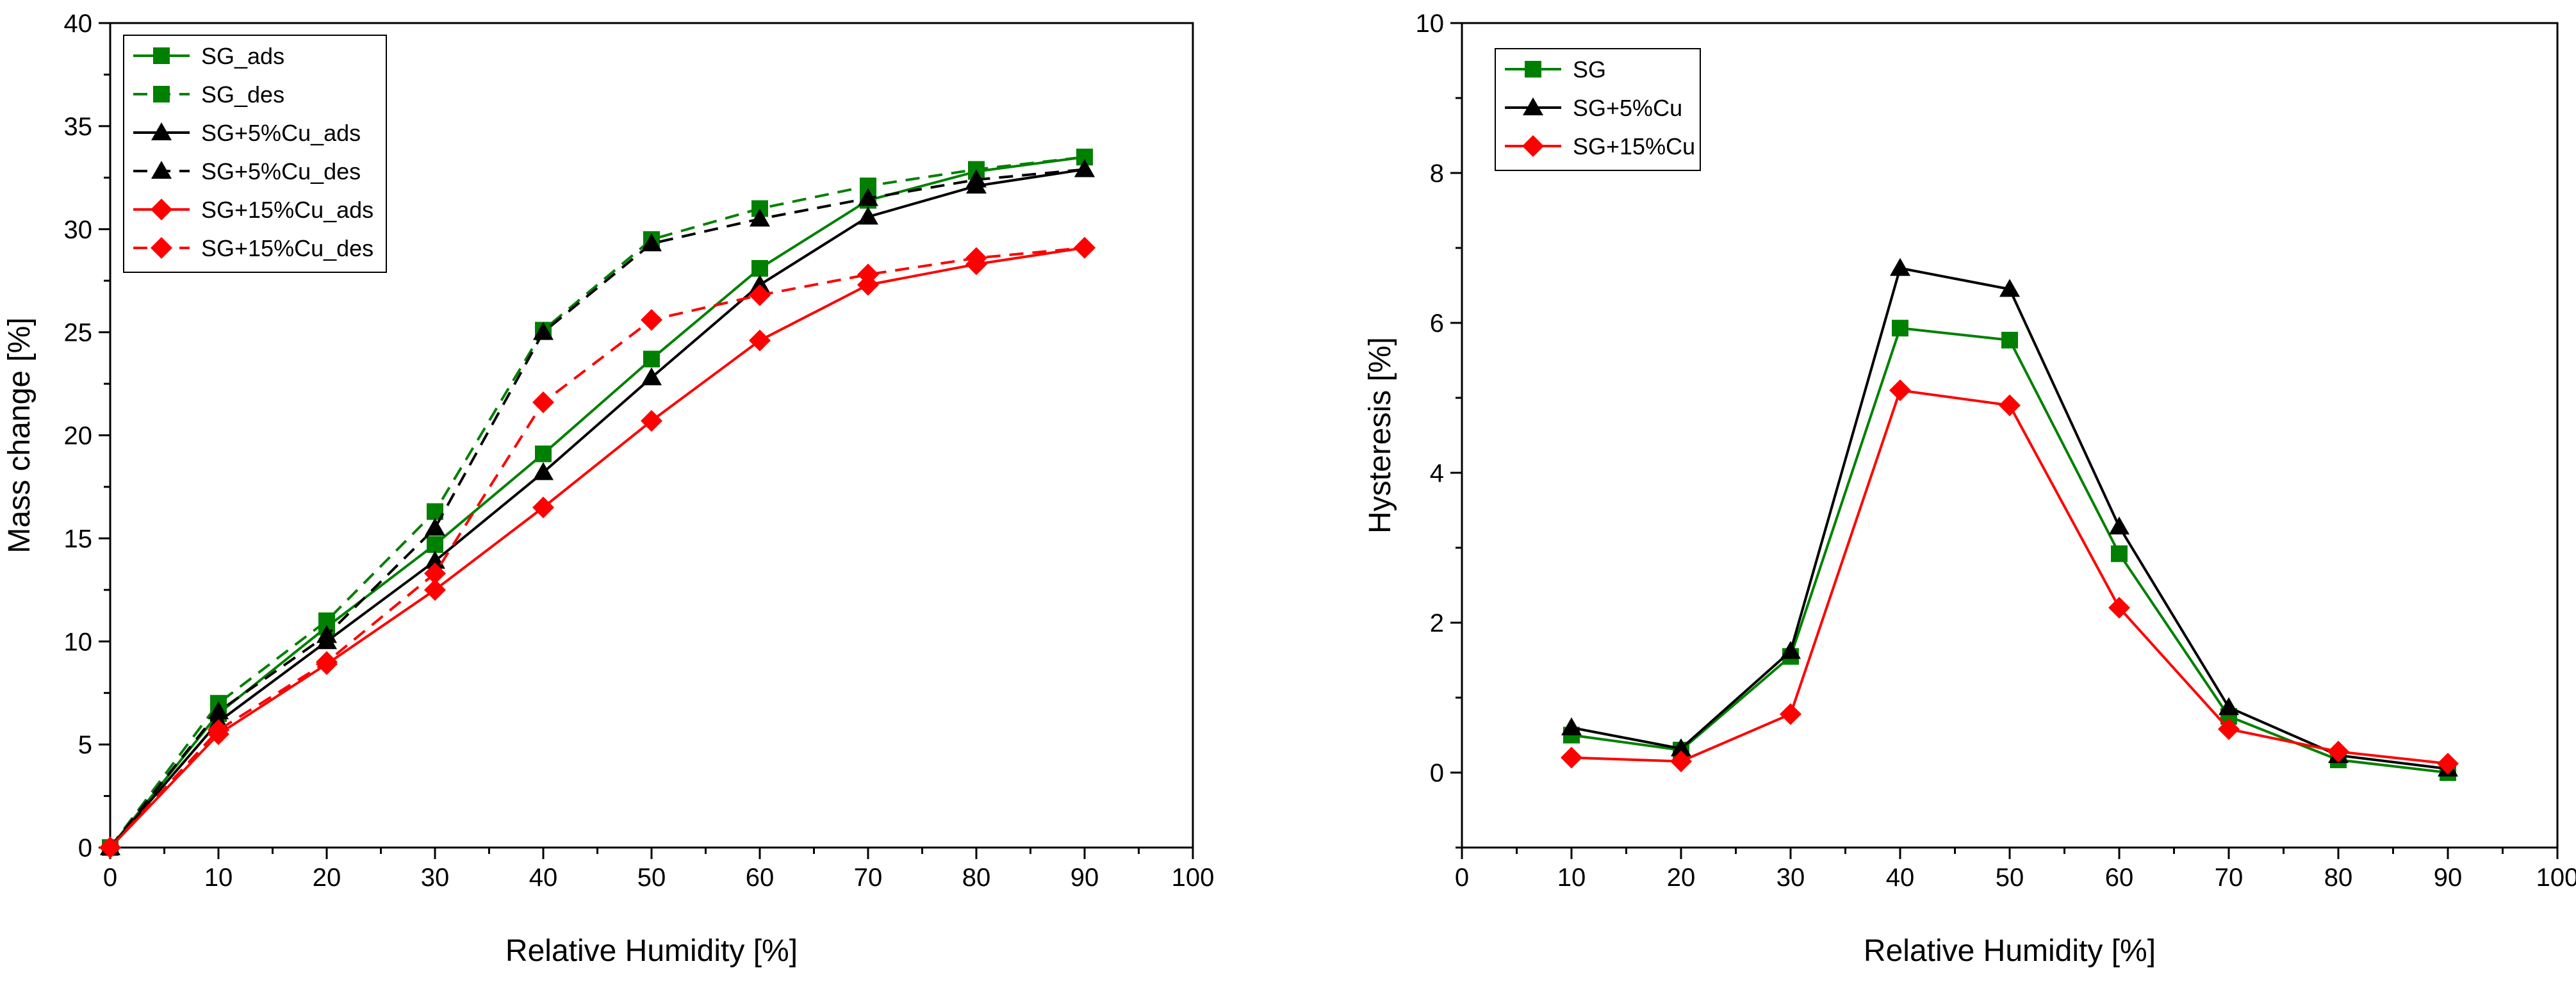  I want to click on x-tick-label: 10, so click(218, 878).